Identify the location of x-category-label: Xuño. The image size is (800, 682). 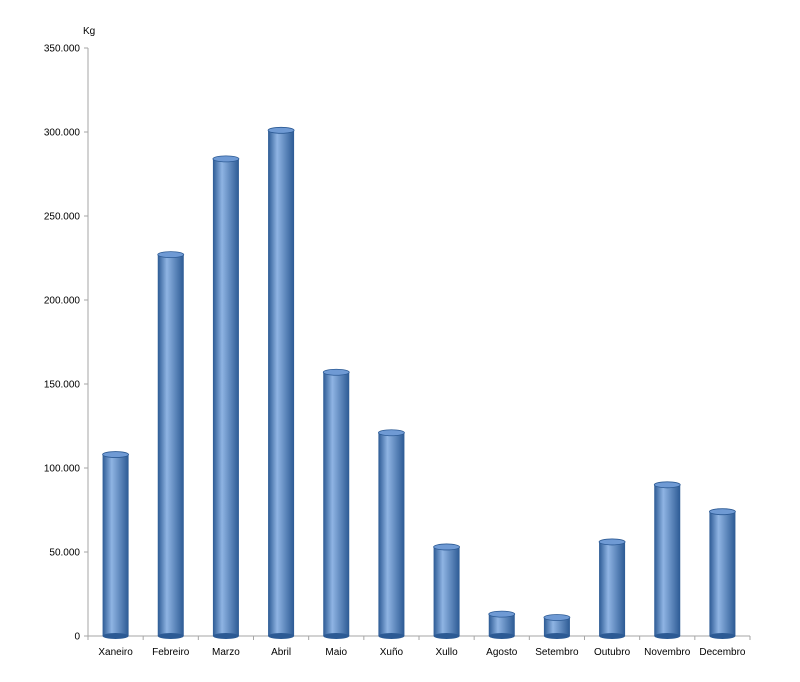
(392, 652).